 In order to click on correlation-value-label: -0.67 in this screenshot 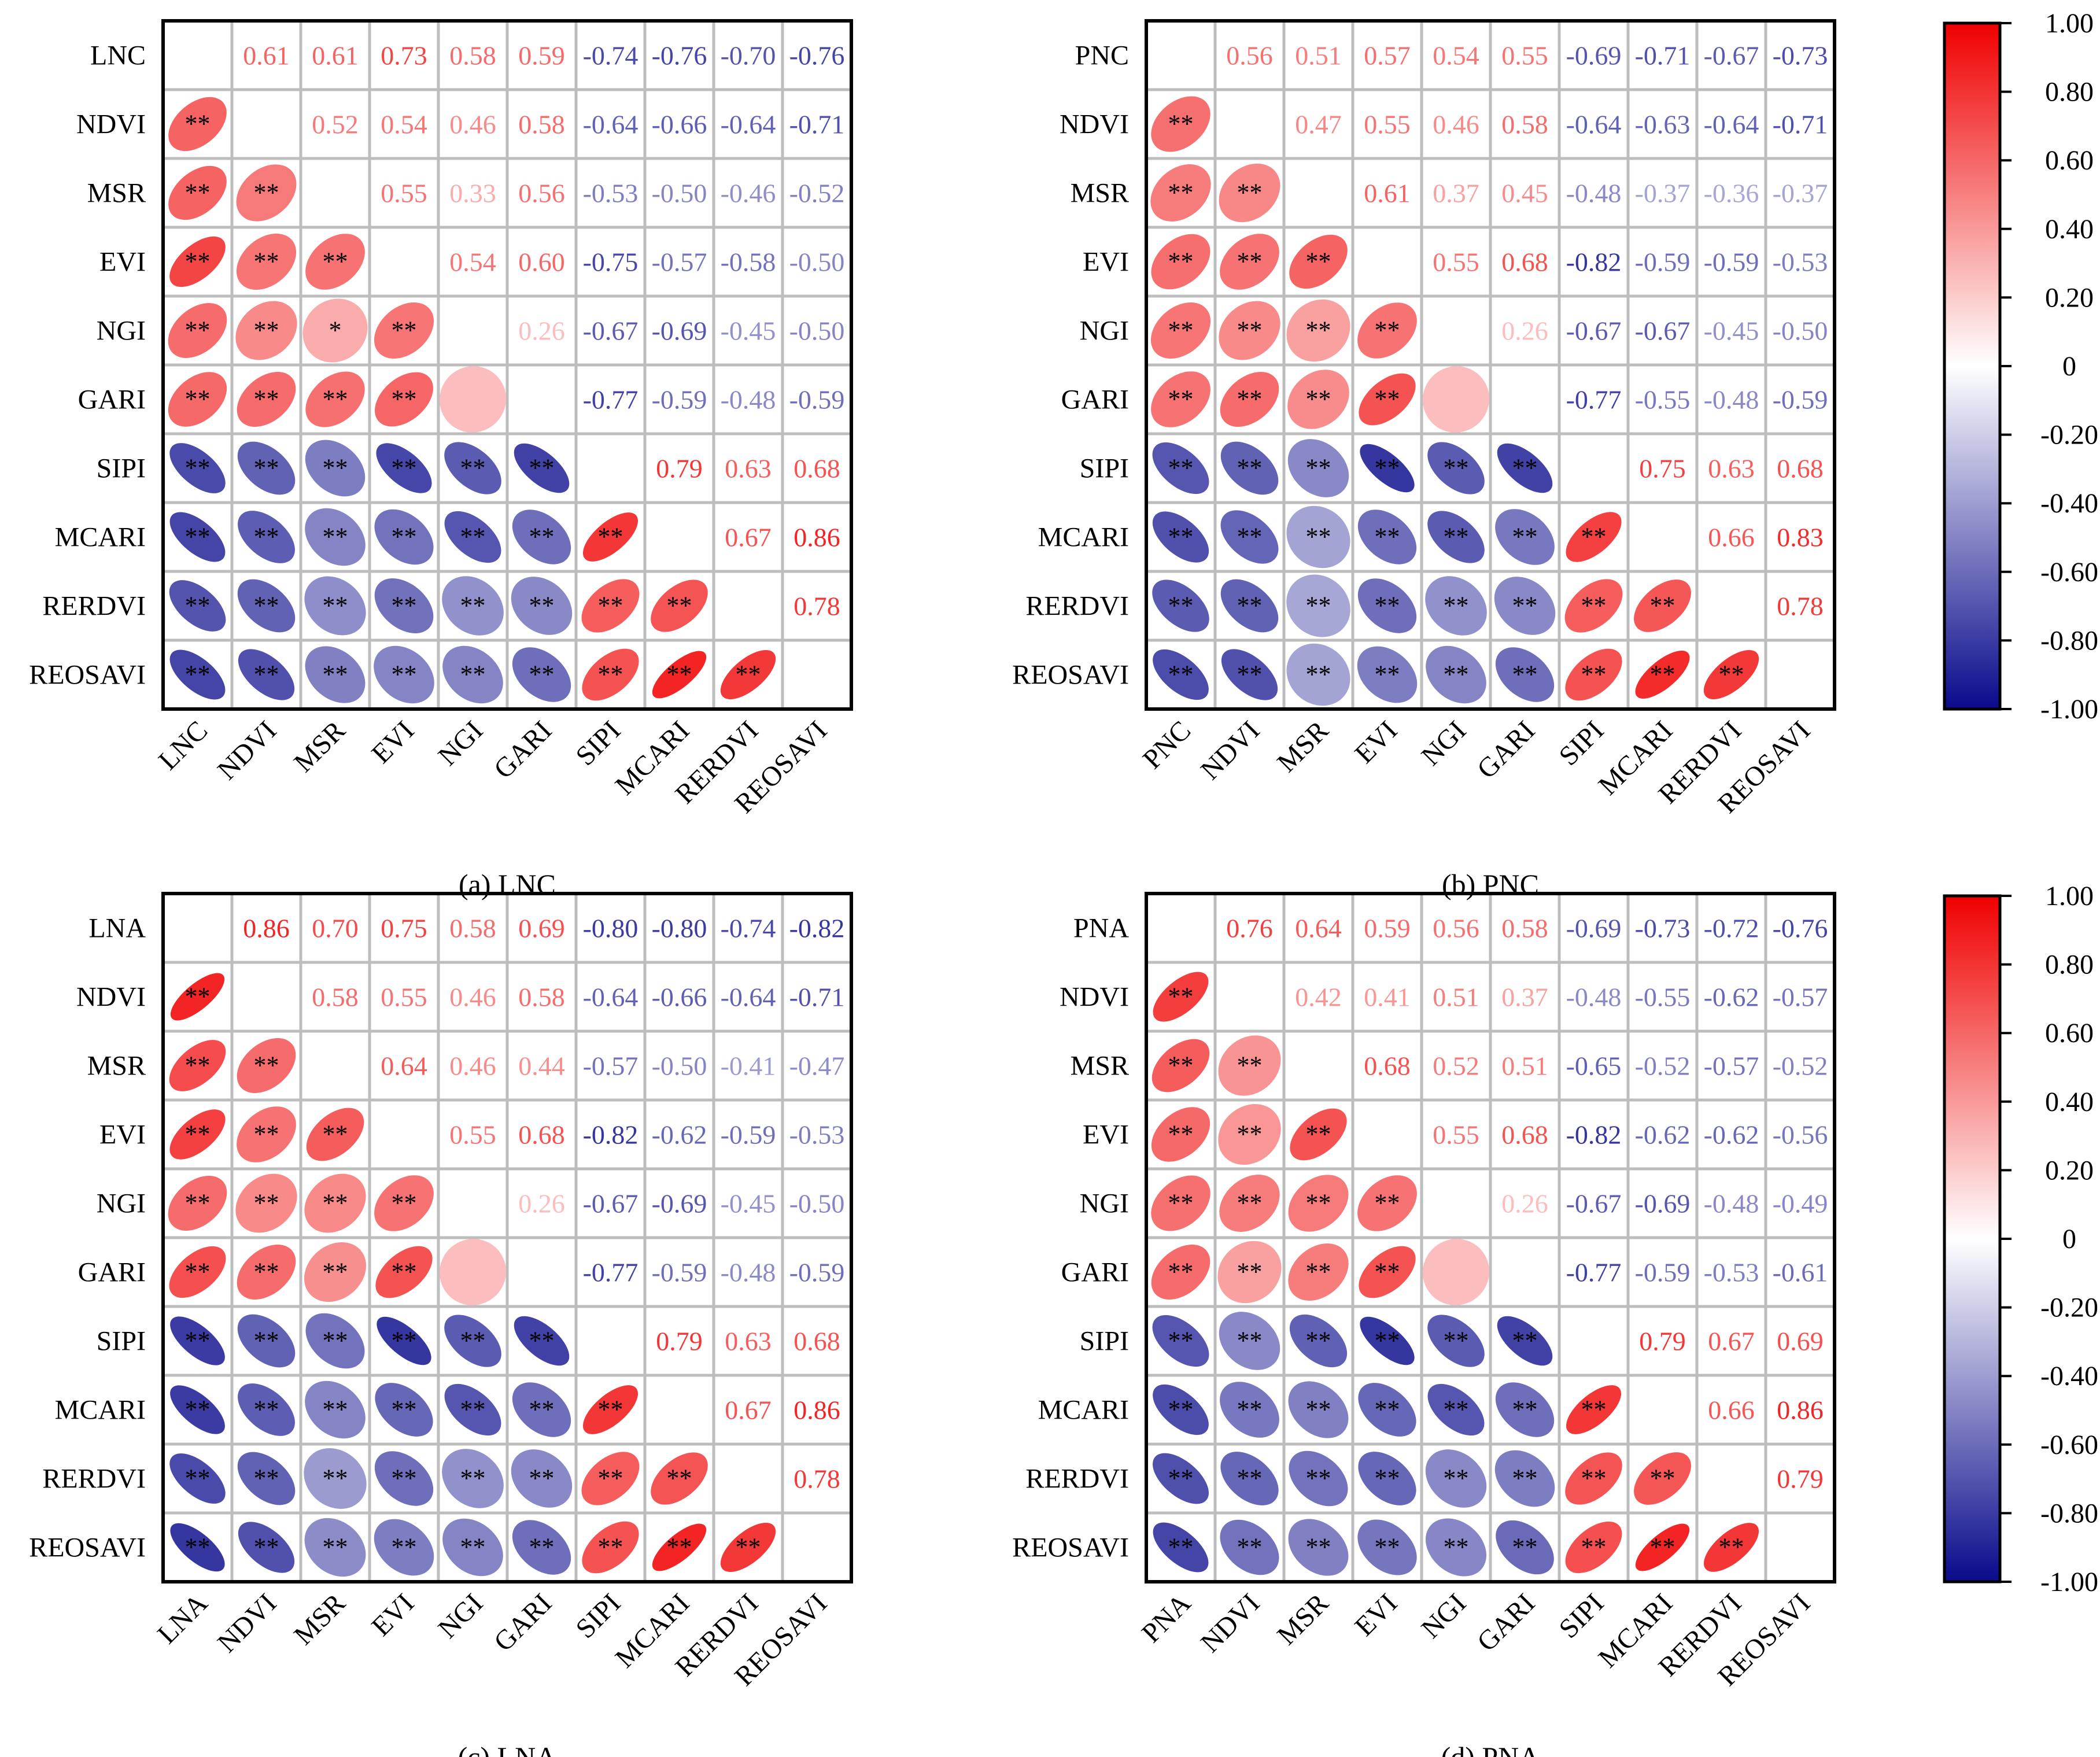, I will do `click(1594, 331)`.